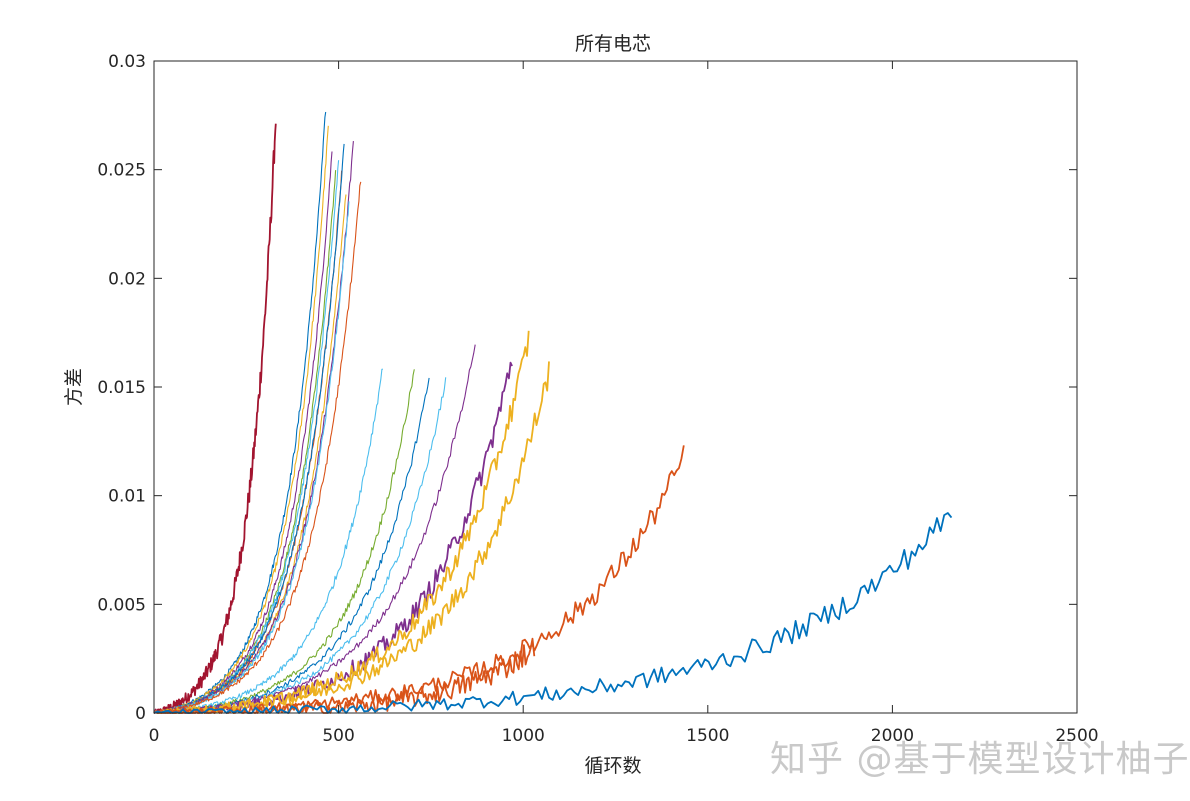  I want to click on x-tick-label: 500, so click(338, 736).